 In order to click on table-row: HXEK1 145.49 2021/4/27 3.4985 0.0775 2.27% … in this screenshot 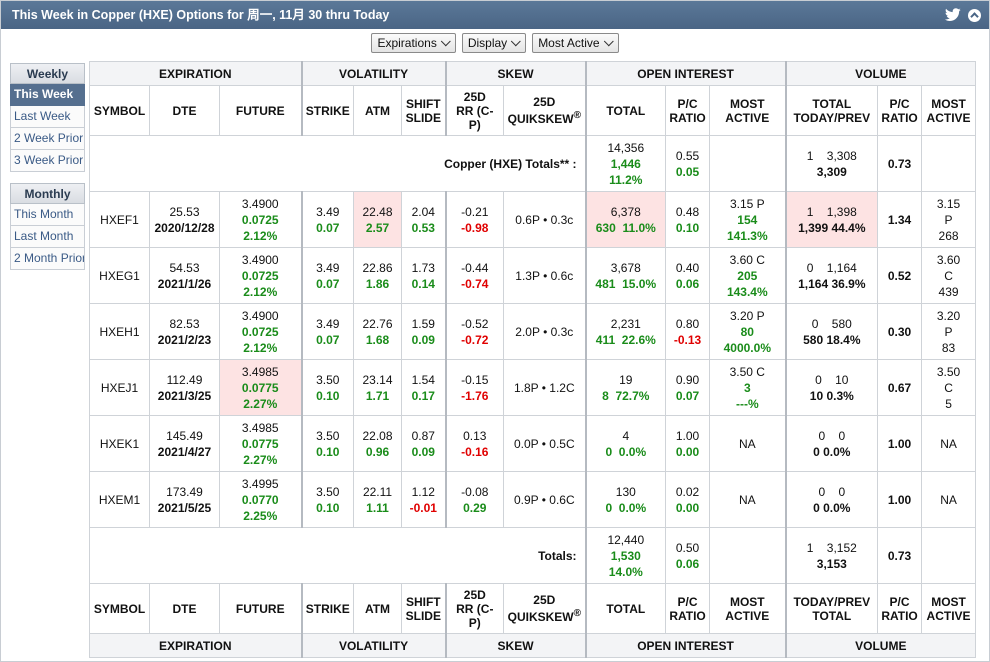, I will do `click(533, 443)`.